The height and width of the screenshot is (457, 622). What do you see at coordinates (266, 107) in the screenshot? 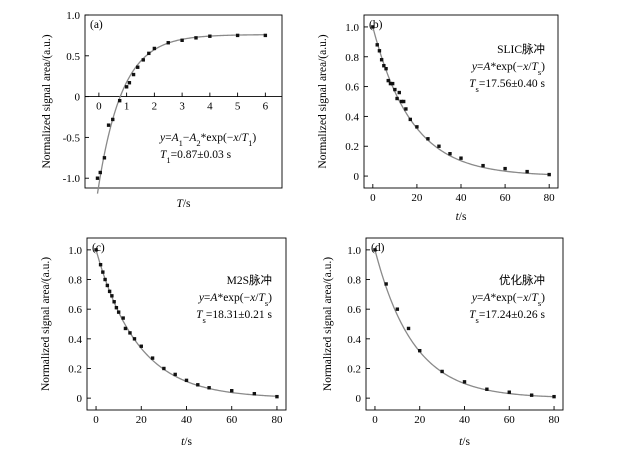
I see `x-tick-label: 6` at bounding box center [266, 107].